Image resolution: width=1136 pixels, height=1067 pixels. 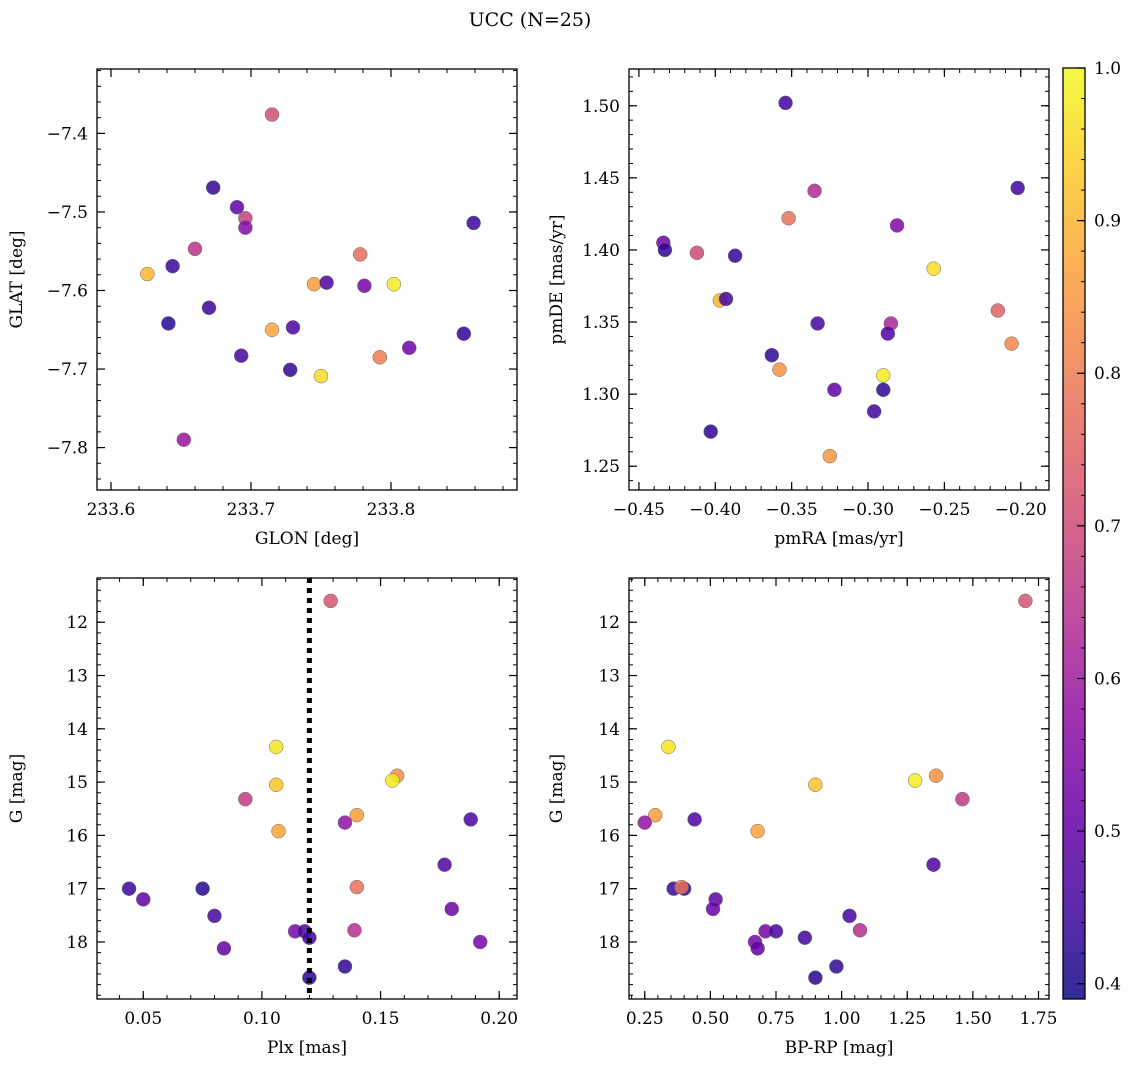 I want to click on colorbar-tick-label: 0.8, so click(x=1107, y=374).